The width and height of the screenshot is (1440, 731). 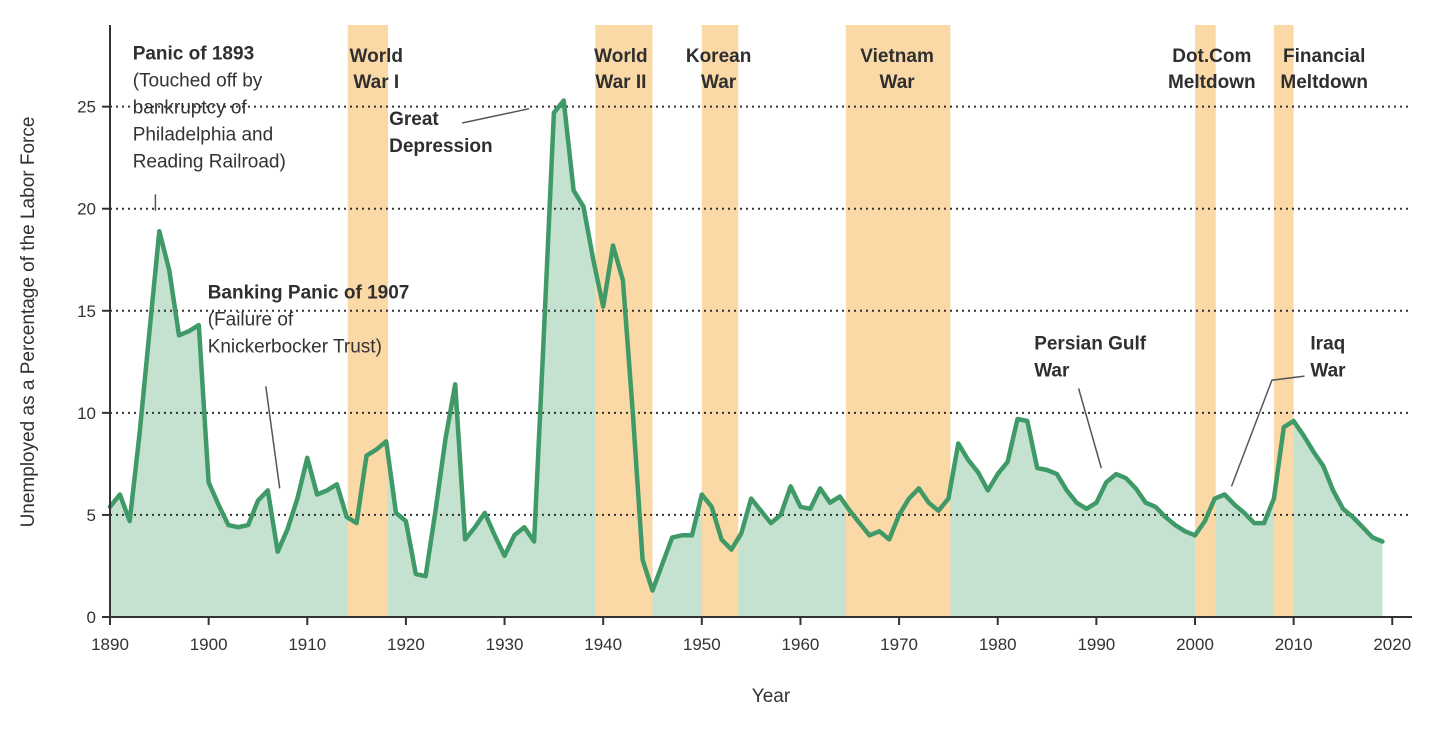 I want to click on annotation-text: Reading Railroad), so click(x=209, y=162).